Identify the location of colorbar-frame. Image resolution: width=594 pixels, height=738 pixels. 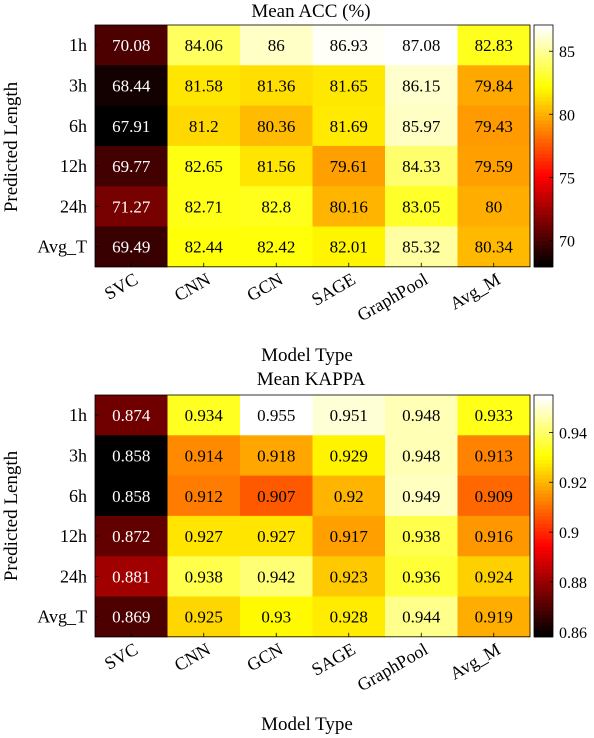
(543, 146).